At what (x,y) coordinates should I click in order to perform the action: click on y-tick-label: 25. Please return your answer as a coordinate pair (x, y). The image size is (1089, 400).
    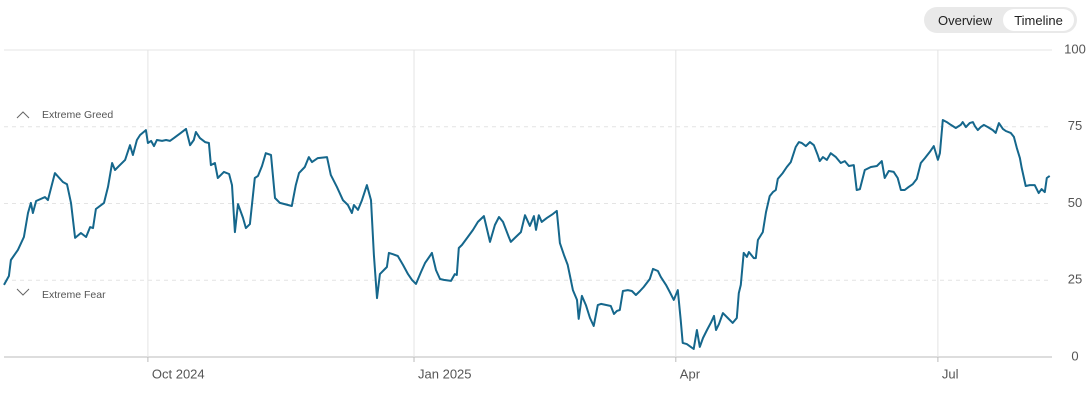
    Looking at the image, I should click on (1075, 279).